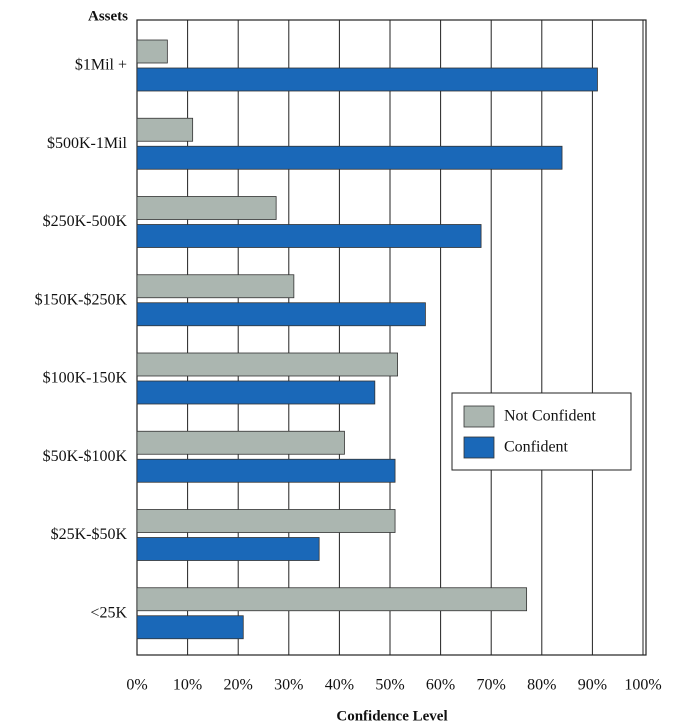  I want to click on x-tick-label: 80%, so click(541, 685).